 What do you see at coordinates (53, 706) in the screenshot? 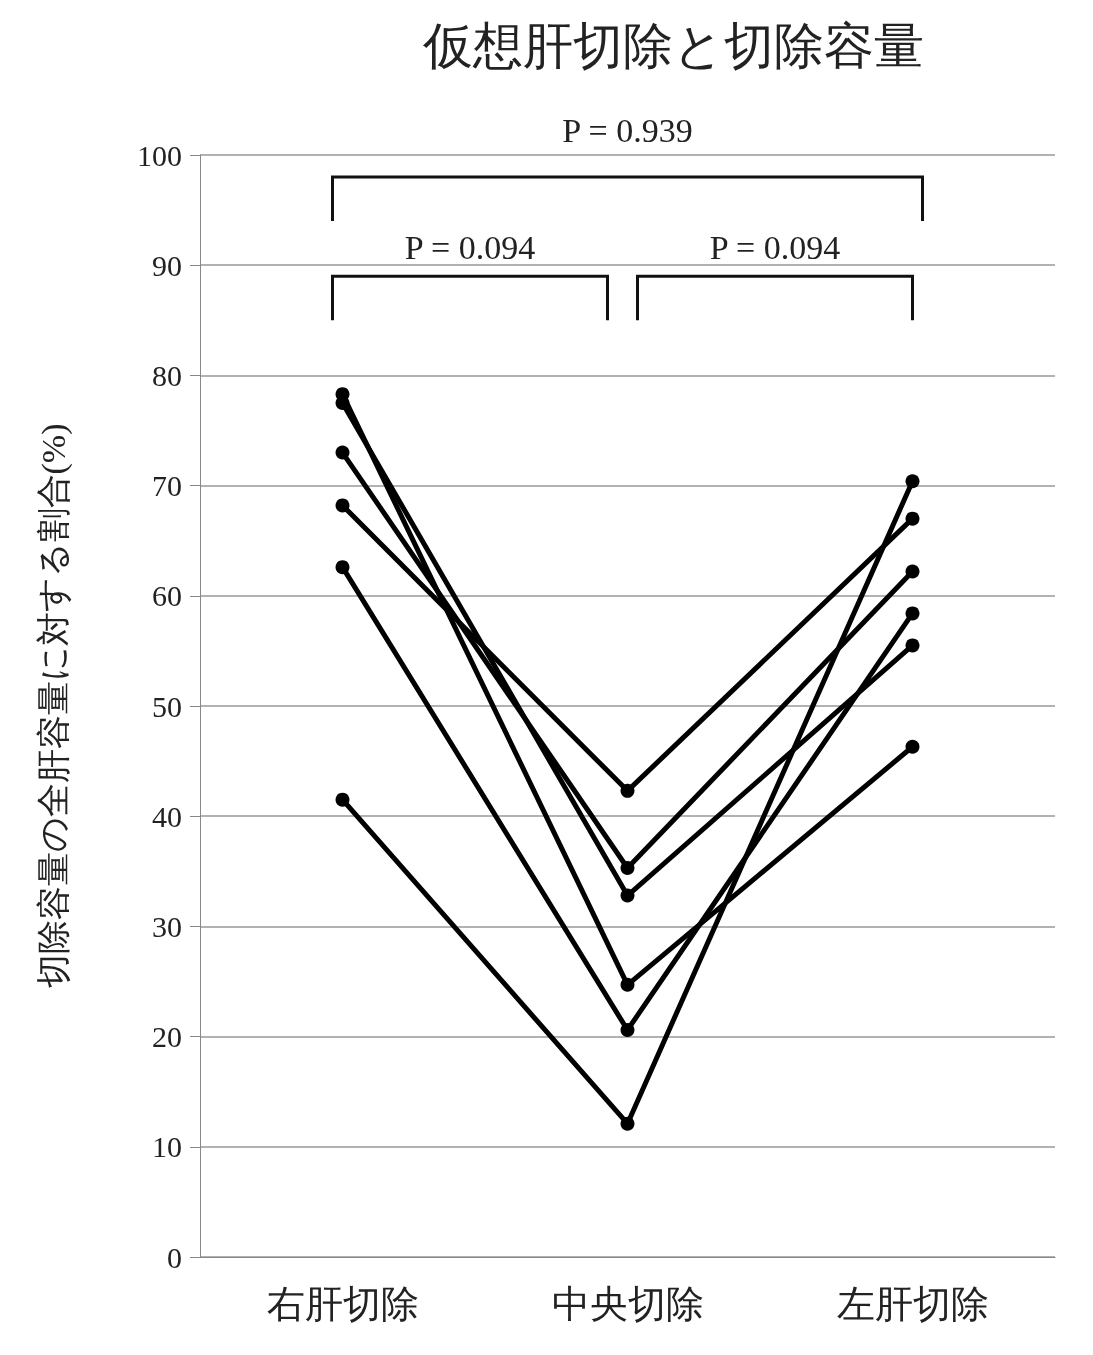
I see `y-axis-title: 切除容量の全肝容量に対する割合(%)` at bounding box center [53, 706].